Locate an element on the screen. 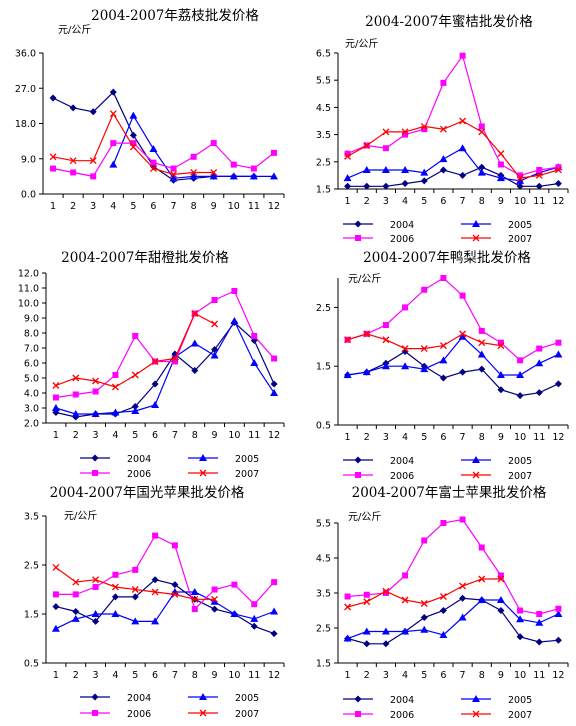 The image size is (576, 726). y-tick-label: 12.0 is located at coordinates (28, 274).